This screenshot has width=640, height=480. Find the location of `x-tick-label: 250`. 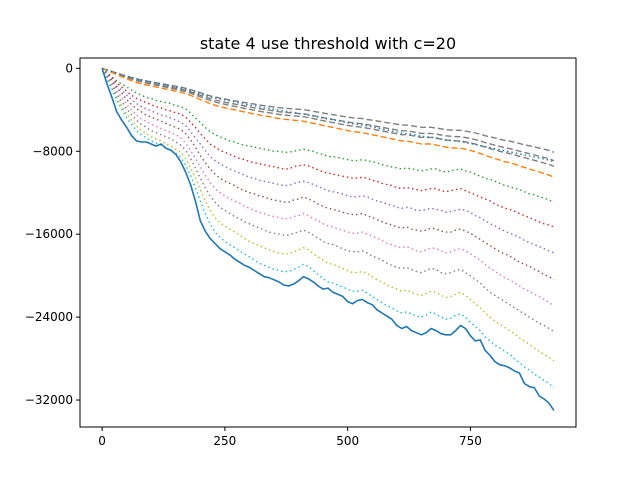

x-tick-label: 250 is located at coordinates (224, 441).